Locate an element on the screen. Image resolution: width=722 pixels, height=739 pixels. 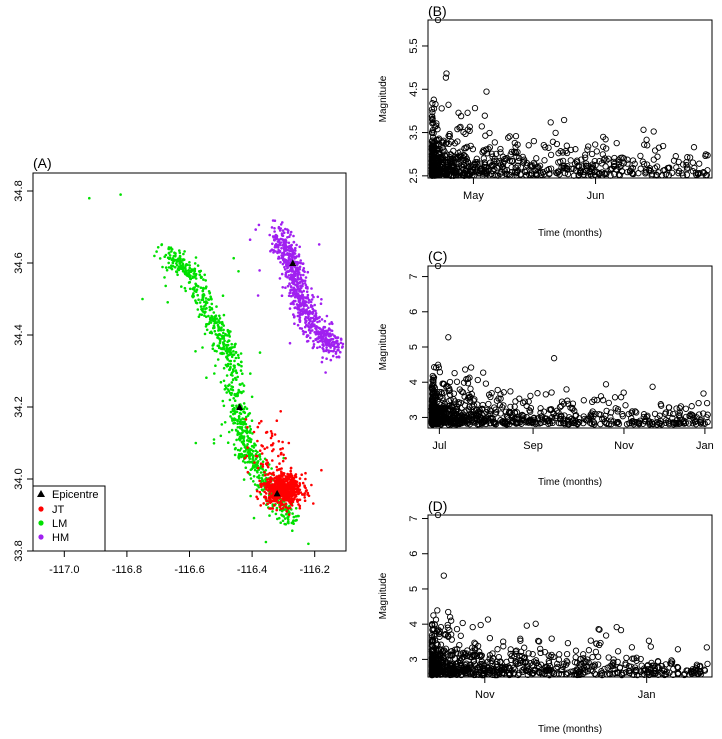
c-y-tick-label: 4 is located at coordinates (414, 382).